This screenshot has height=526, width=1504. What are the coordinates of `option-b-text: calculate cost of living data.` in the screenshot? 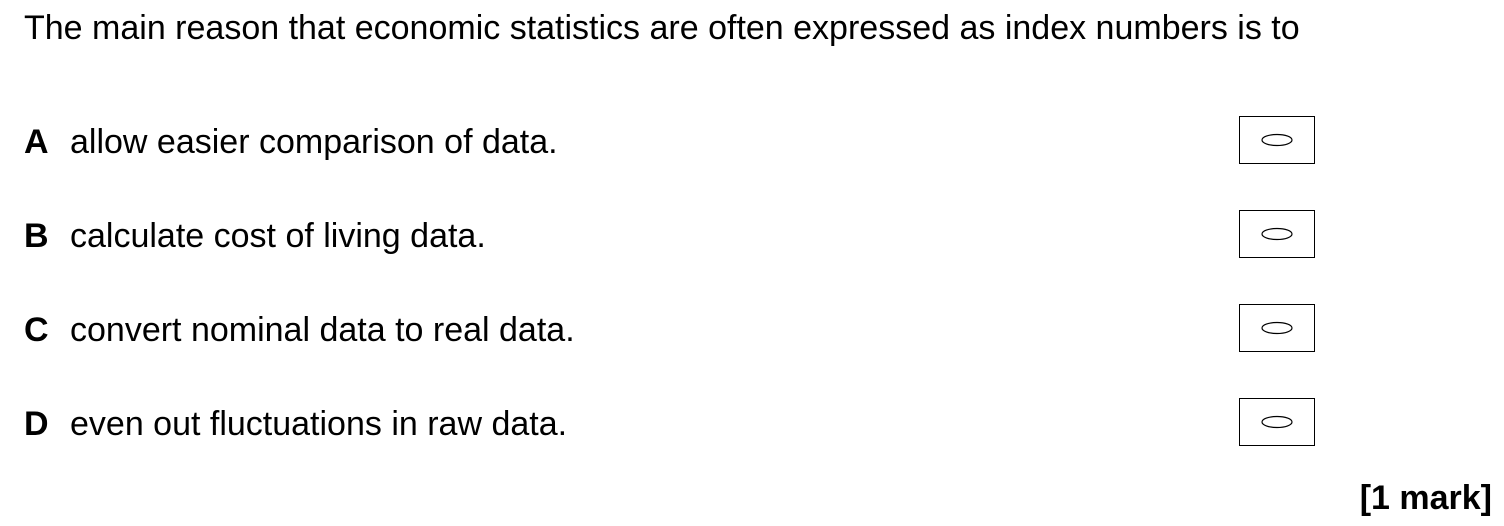 It's located at (278, 236).